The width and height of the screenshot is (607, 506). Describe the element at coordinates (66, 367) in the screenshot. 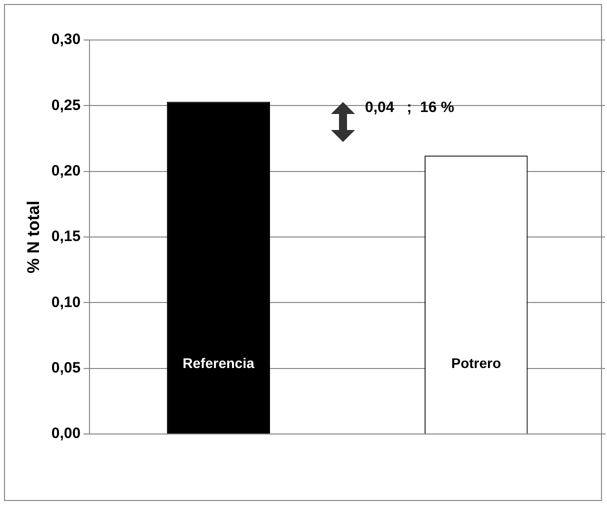

I see `y-tick-label: 0,05` at that location.